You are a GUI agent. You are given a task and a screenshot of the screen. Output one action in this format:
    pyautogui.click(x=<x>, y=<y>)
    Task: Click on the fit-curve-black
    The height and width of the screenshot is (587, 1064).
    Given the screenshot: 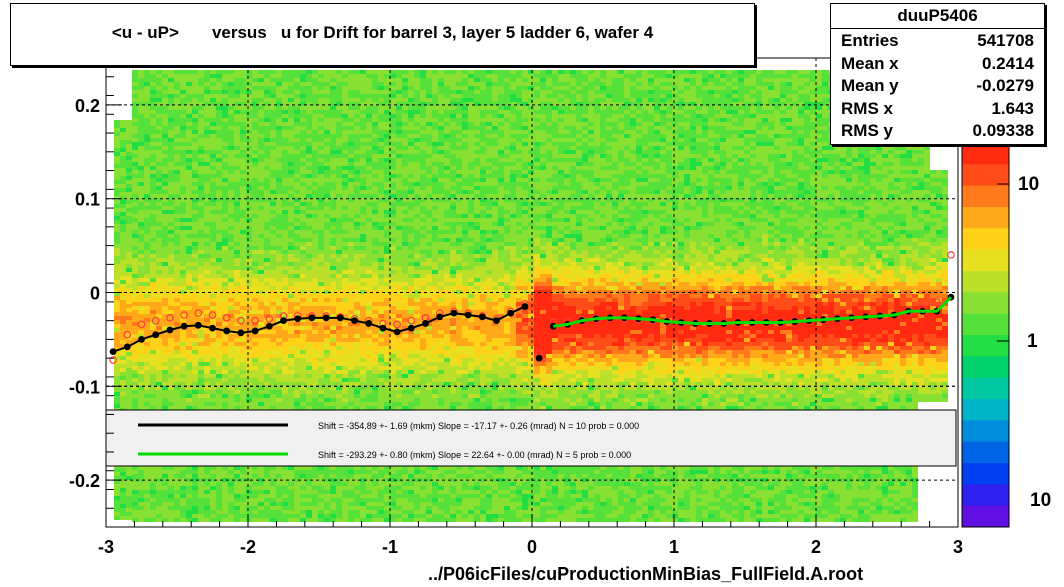 What is the action you would take?
    pyautogui.click(x=319, y=329)
    